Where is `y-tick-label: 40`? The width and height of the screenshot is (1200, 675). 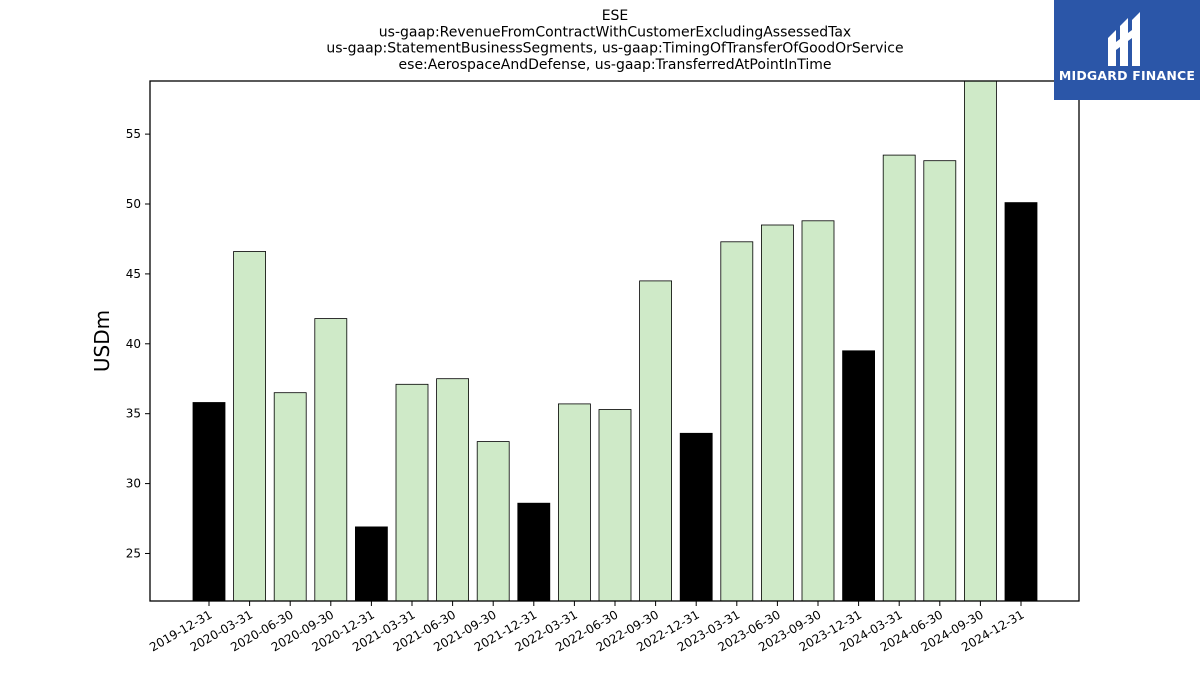
y-tick-label: 40 is located at coordinates (133, 344).